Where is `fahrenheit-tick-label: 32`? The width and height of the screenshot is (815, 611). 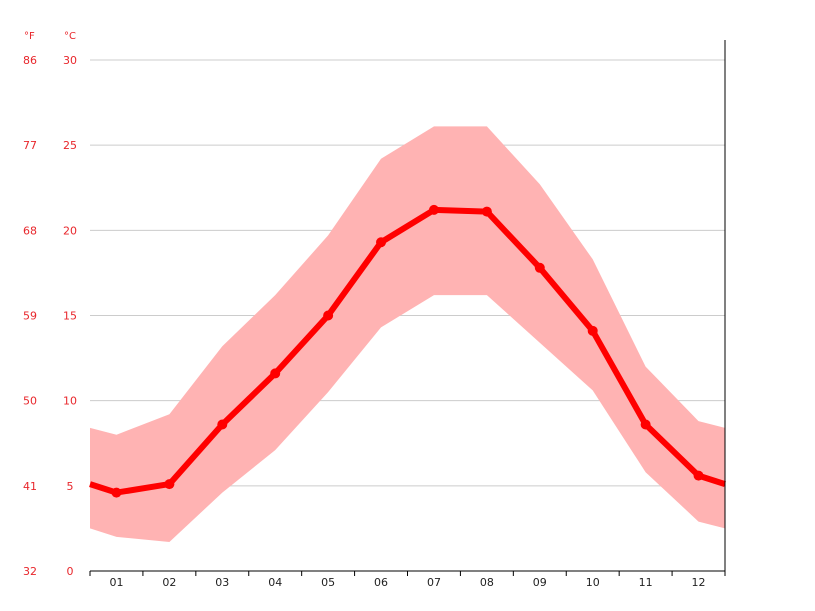
fahrenheit-tick-label: 32 is located at coordinates (30, 571).